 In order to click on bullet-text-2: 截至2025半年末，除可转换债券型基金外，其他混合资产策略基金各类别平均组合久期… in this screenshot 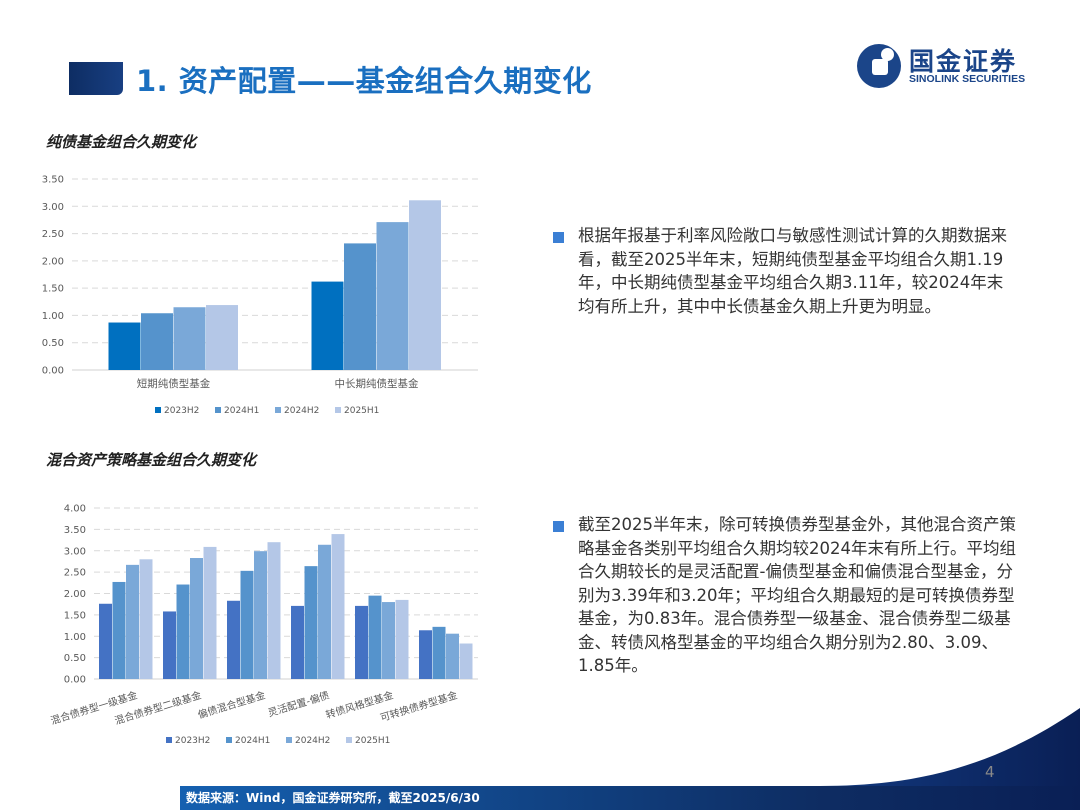, I will do `click(797, 595)`.